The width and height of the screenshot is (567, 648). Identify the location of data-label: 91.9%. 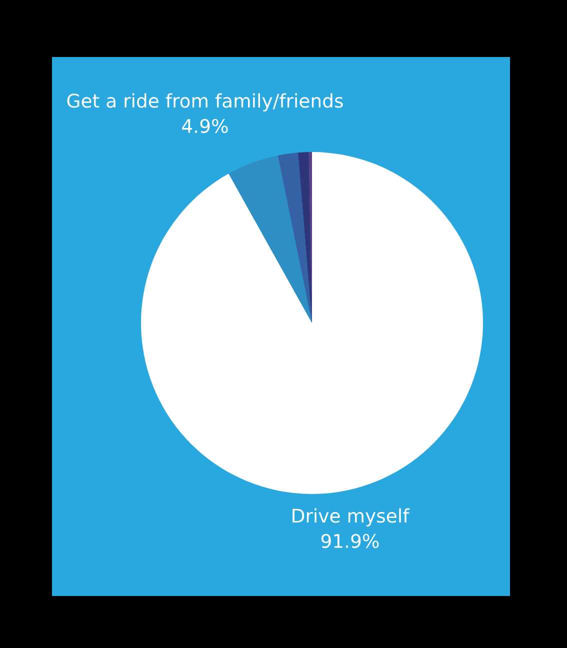
(350, 541).